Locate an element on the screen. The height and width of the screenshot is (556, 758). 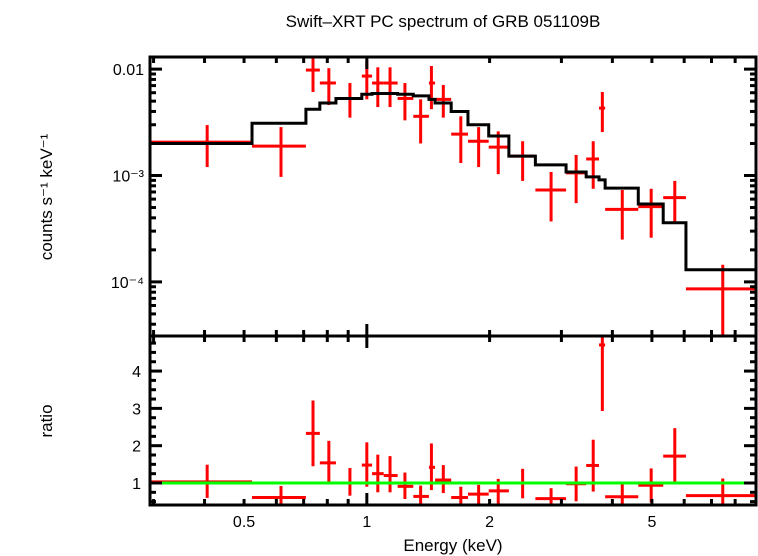
x-tick-label: 0.5 is located at coordinates (244, 522).